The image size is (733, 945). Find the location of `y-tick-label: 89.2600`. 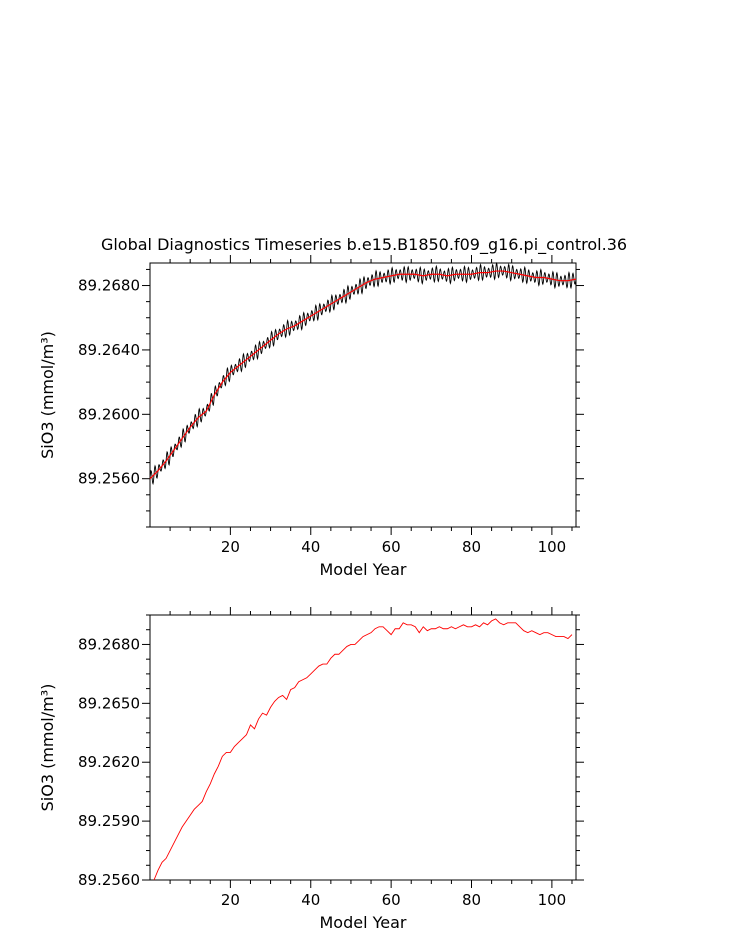

y-tick-label: 89.2600 is located at coordinates (109, 414).